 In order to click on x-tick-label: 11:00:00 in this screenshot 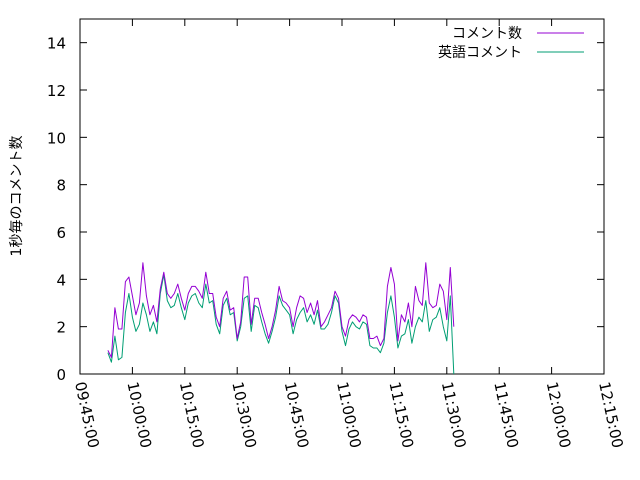, I will do `click(349, 415)`.